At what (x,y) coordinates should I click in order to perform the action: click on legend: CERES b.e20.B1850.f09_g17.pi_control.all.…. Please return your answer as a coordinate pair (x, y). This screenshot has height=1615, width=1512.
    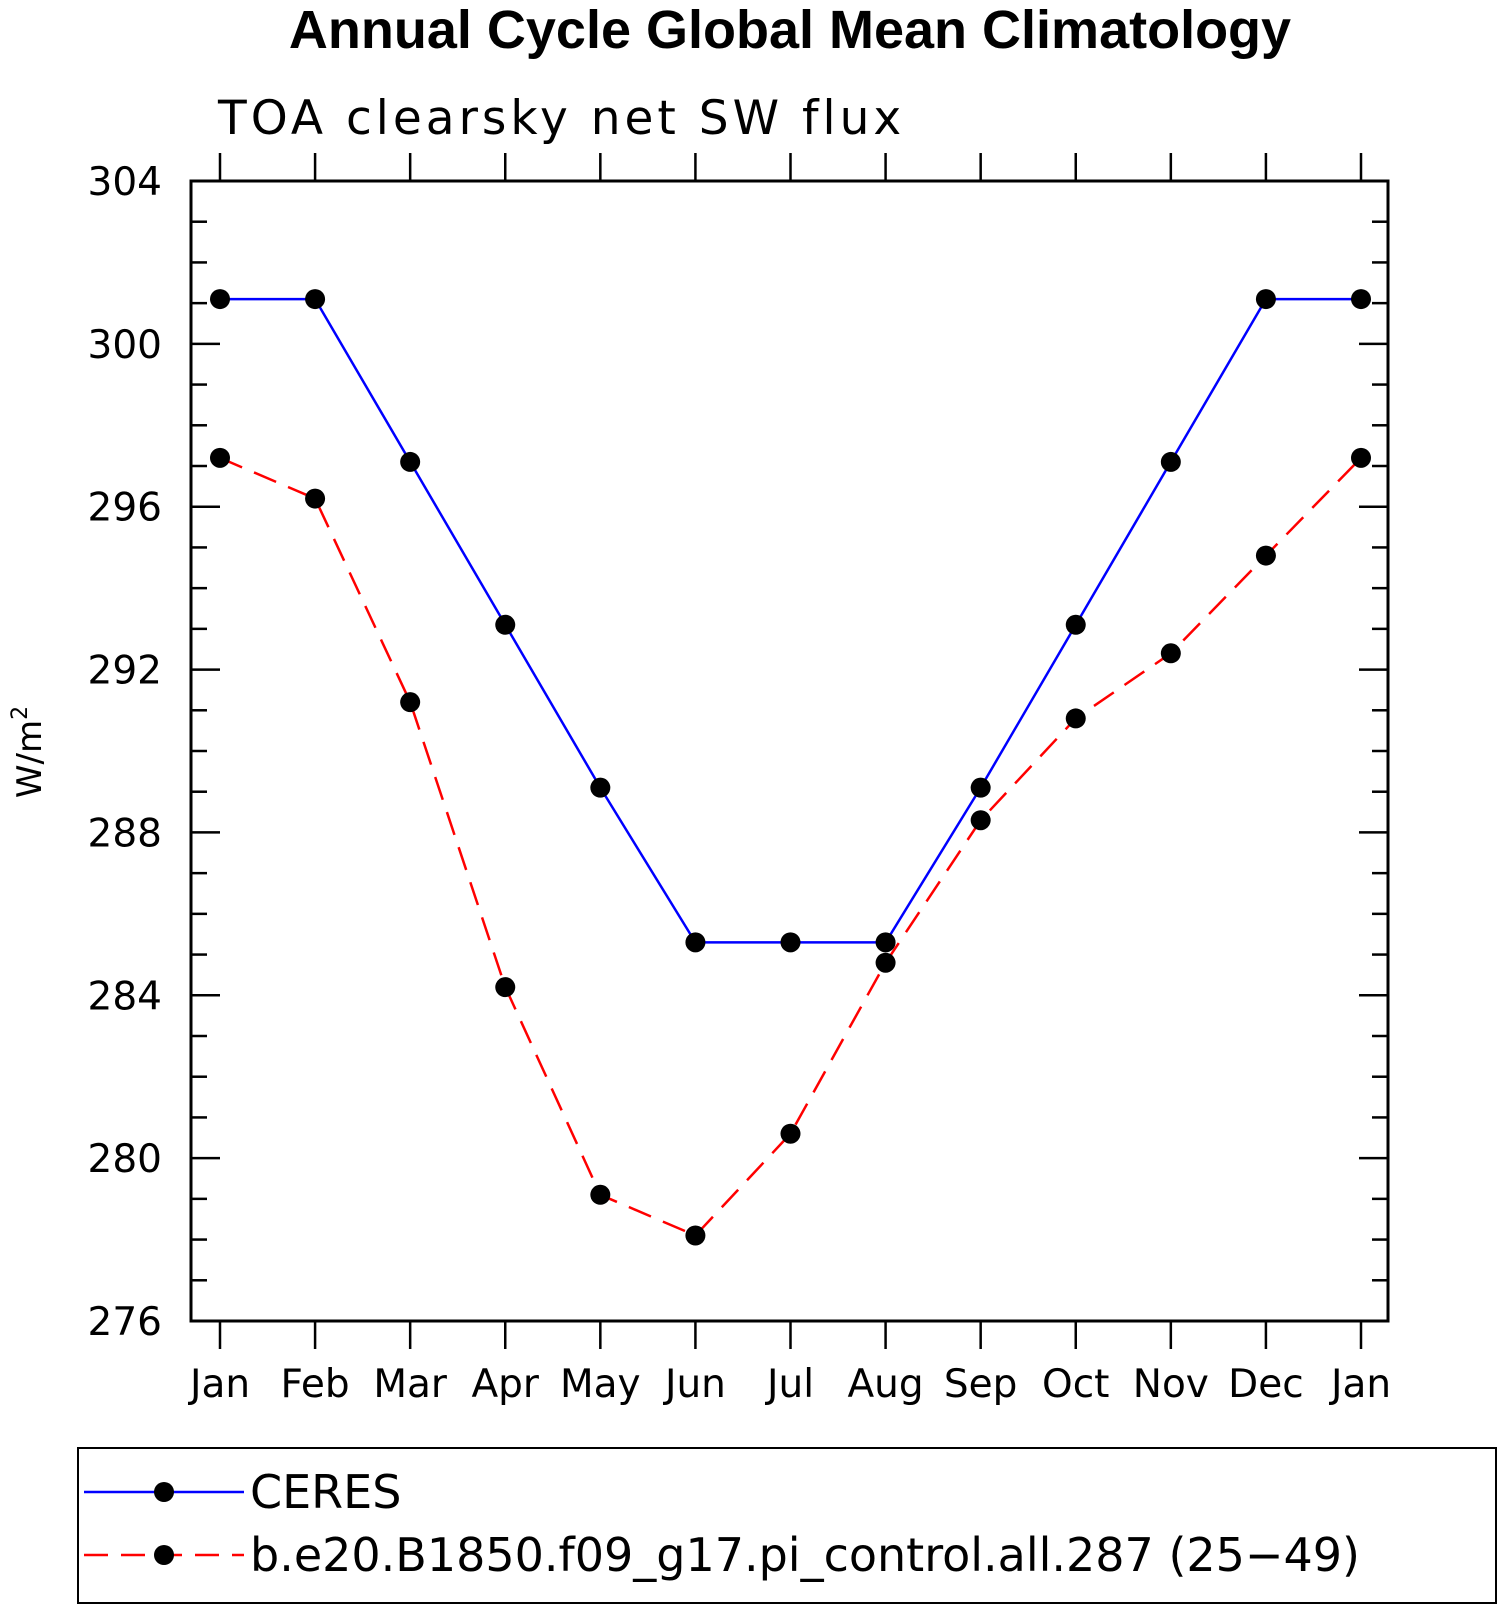
    Looking at the image, I should click on (722, 1523).